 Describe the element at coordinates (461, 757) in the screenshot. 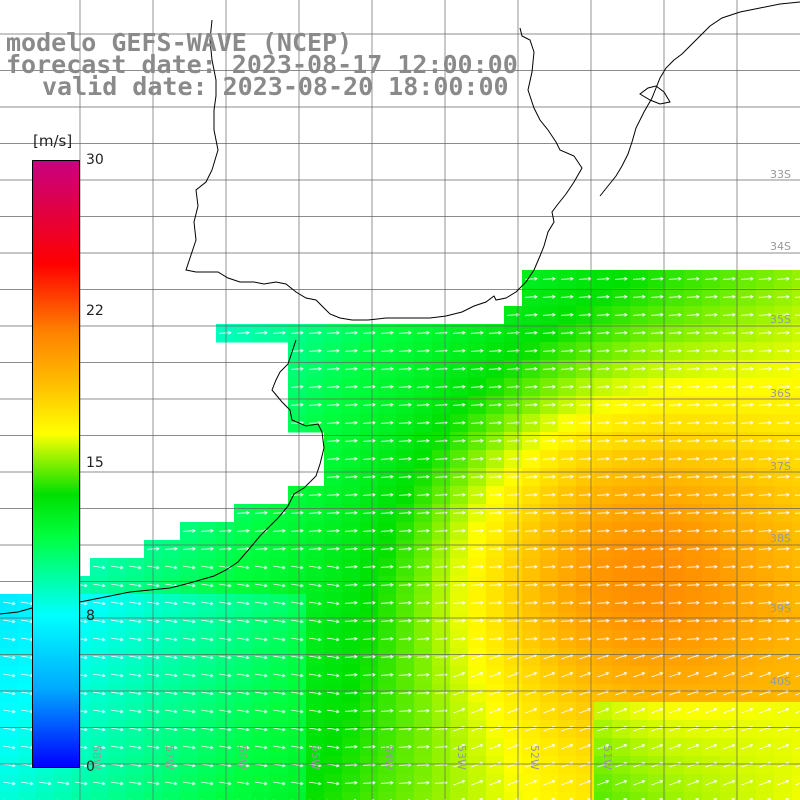

I see `longitude-label: 53W` at that location.